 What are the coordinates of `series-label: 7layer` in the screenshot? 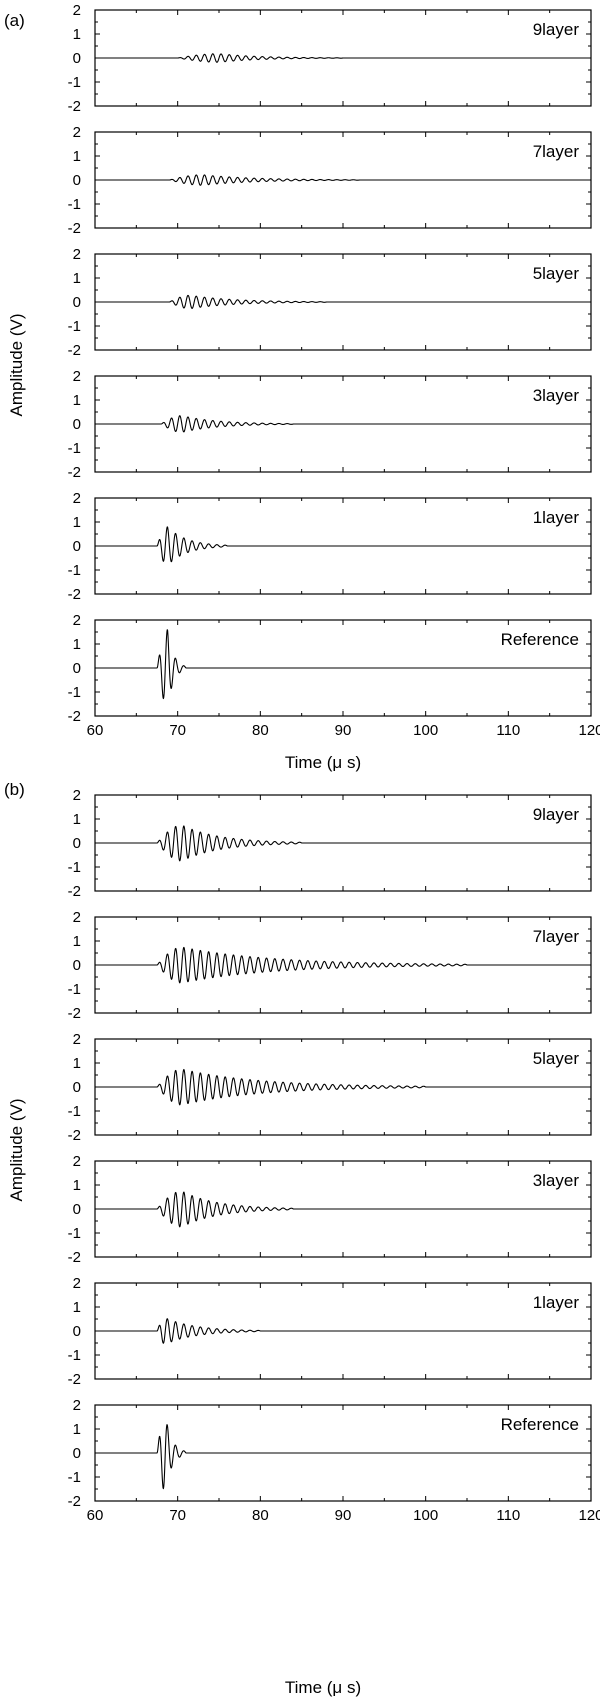 It's located at (556, 151).